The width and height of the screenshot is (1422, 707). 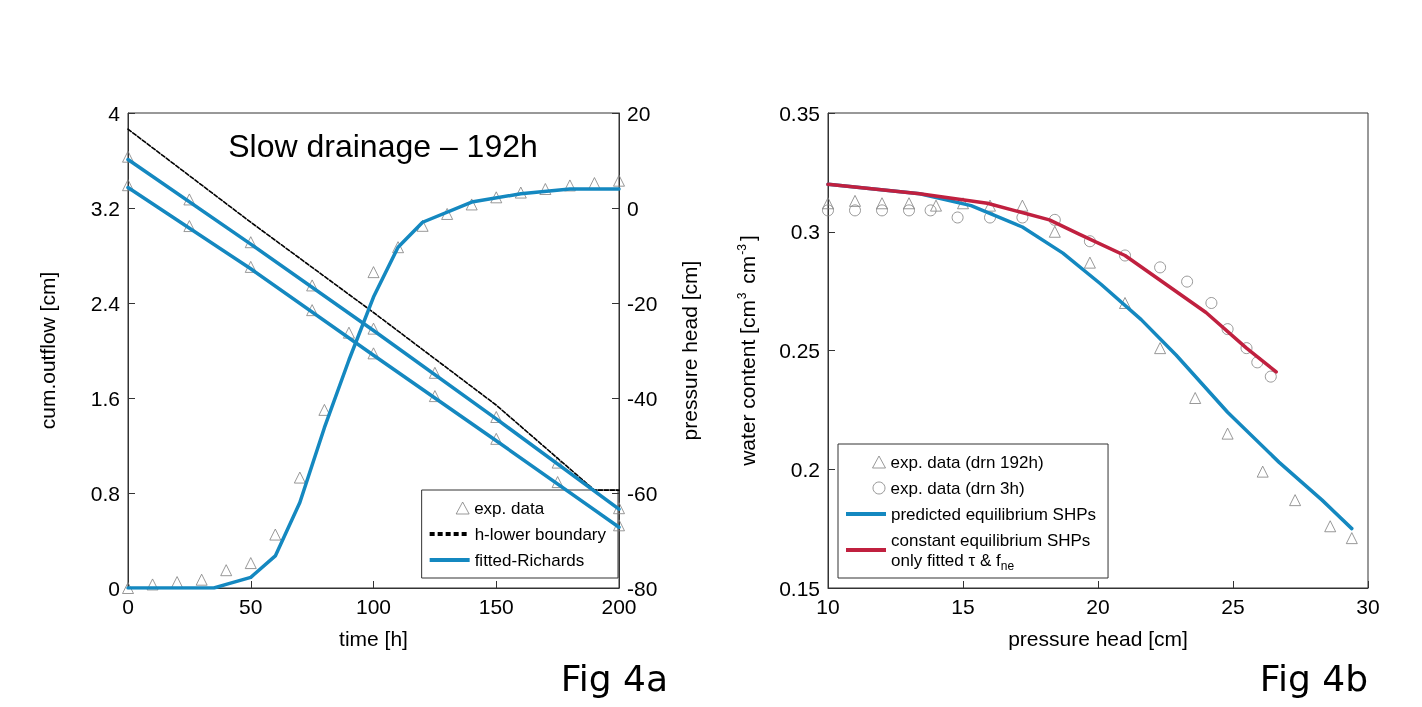 What do you see at coordinates (105, 398) in the screenshot?
I see `y-tick-label: 1.6` at bounding box center [105, 398].